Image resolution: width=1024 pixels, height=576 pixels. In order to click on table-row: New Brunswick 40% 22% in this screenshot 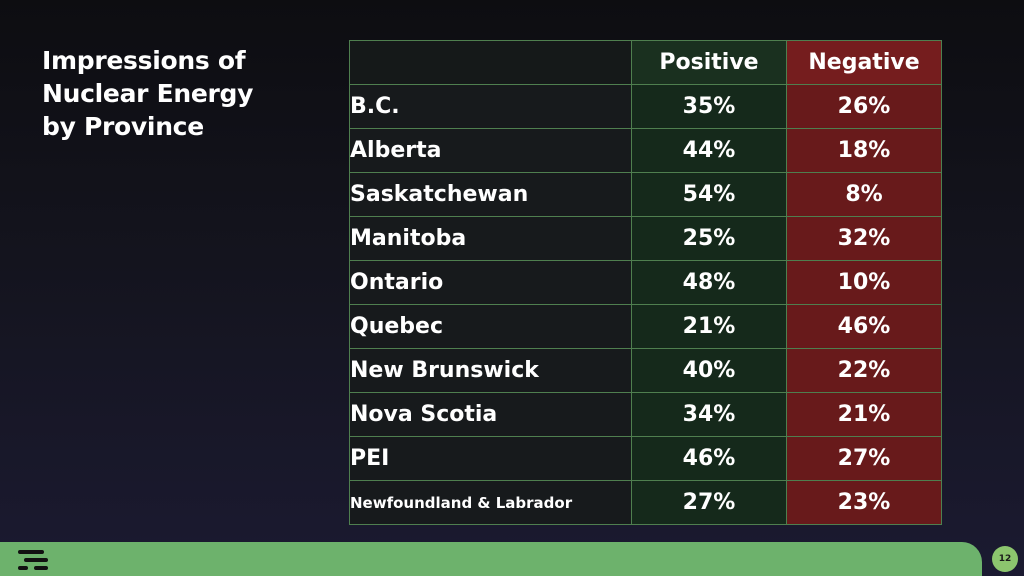, I will do `click(645, 370)`.